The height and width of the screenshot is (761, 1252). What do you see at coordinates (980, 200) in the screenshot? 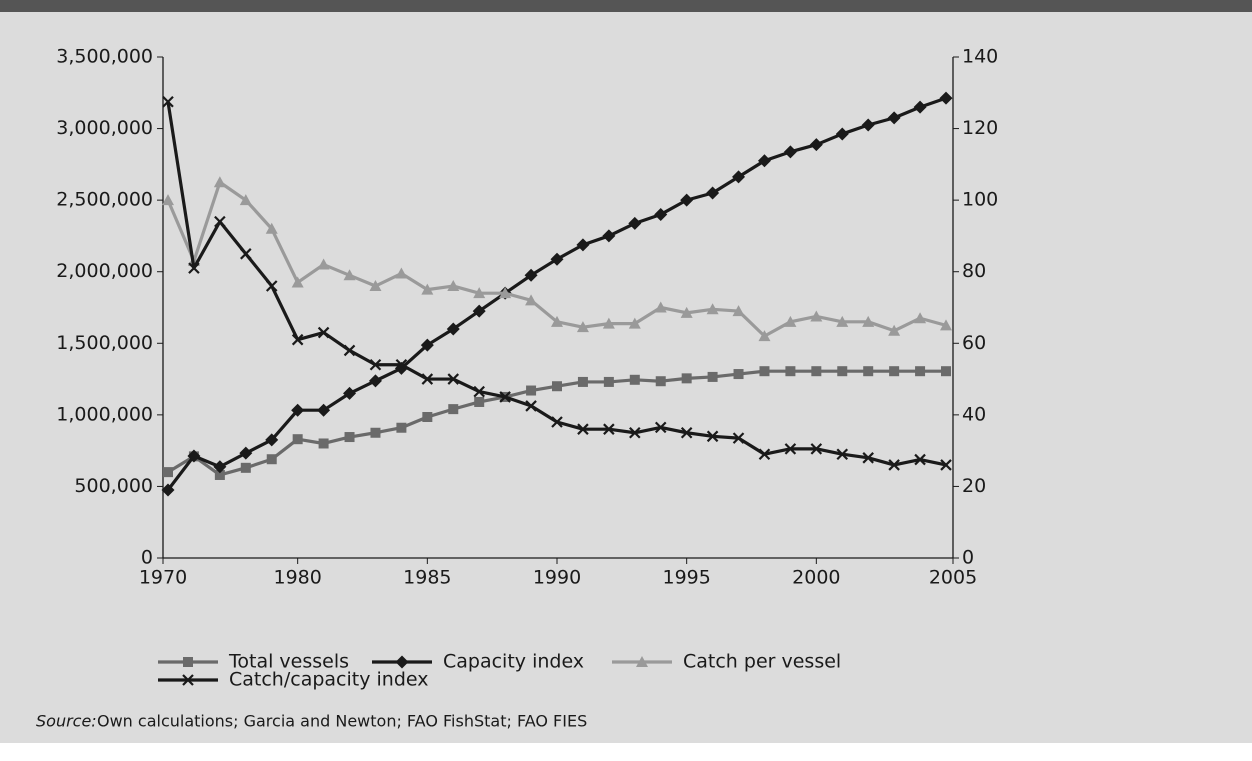
I see `y2-tick-label: 100` at bounding box center [980, 200].